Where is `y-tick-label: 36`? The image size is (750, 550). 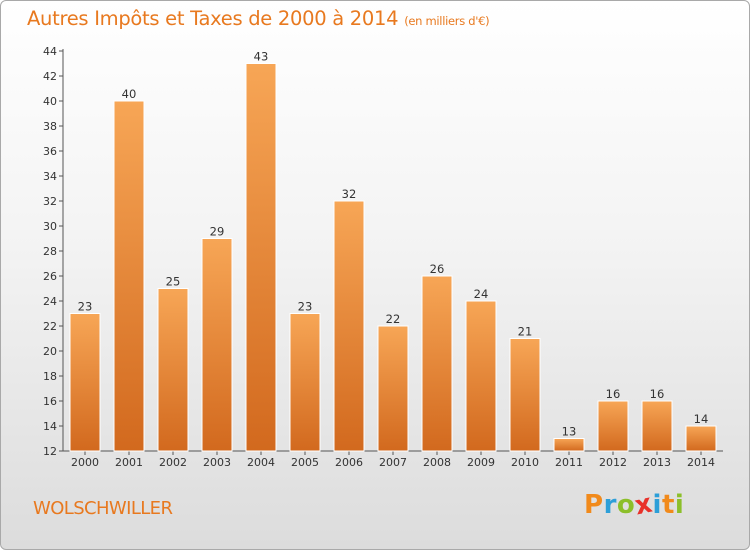
y-tick-label: 36 is located at coordinates (50, 151).